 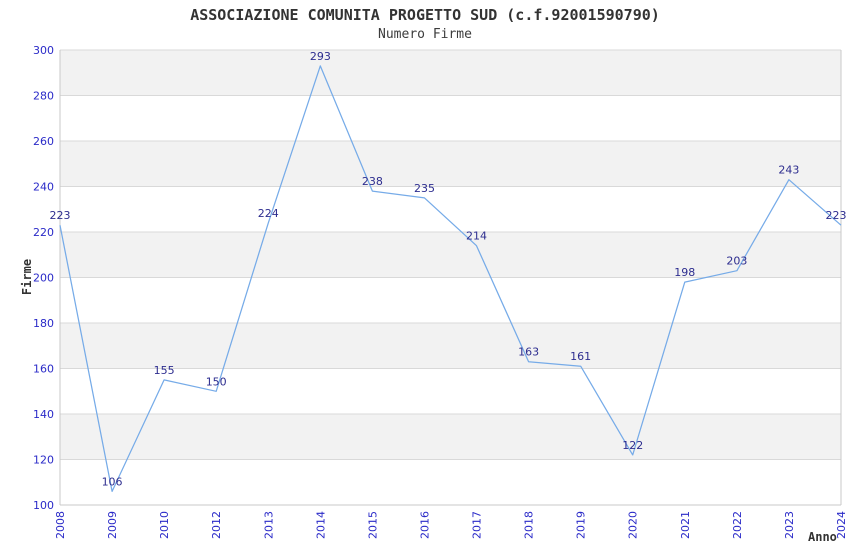 What do you see at coordinates (112, 525) in the screenshot?
I see `x-tick-label: 2009` at bounding box center [112, 525].